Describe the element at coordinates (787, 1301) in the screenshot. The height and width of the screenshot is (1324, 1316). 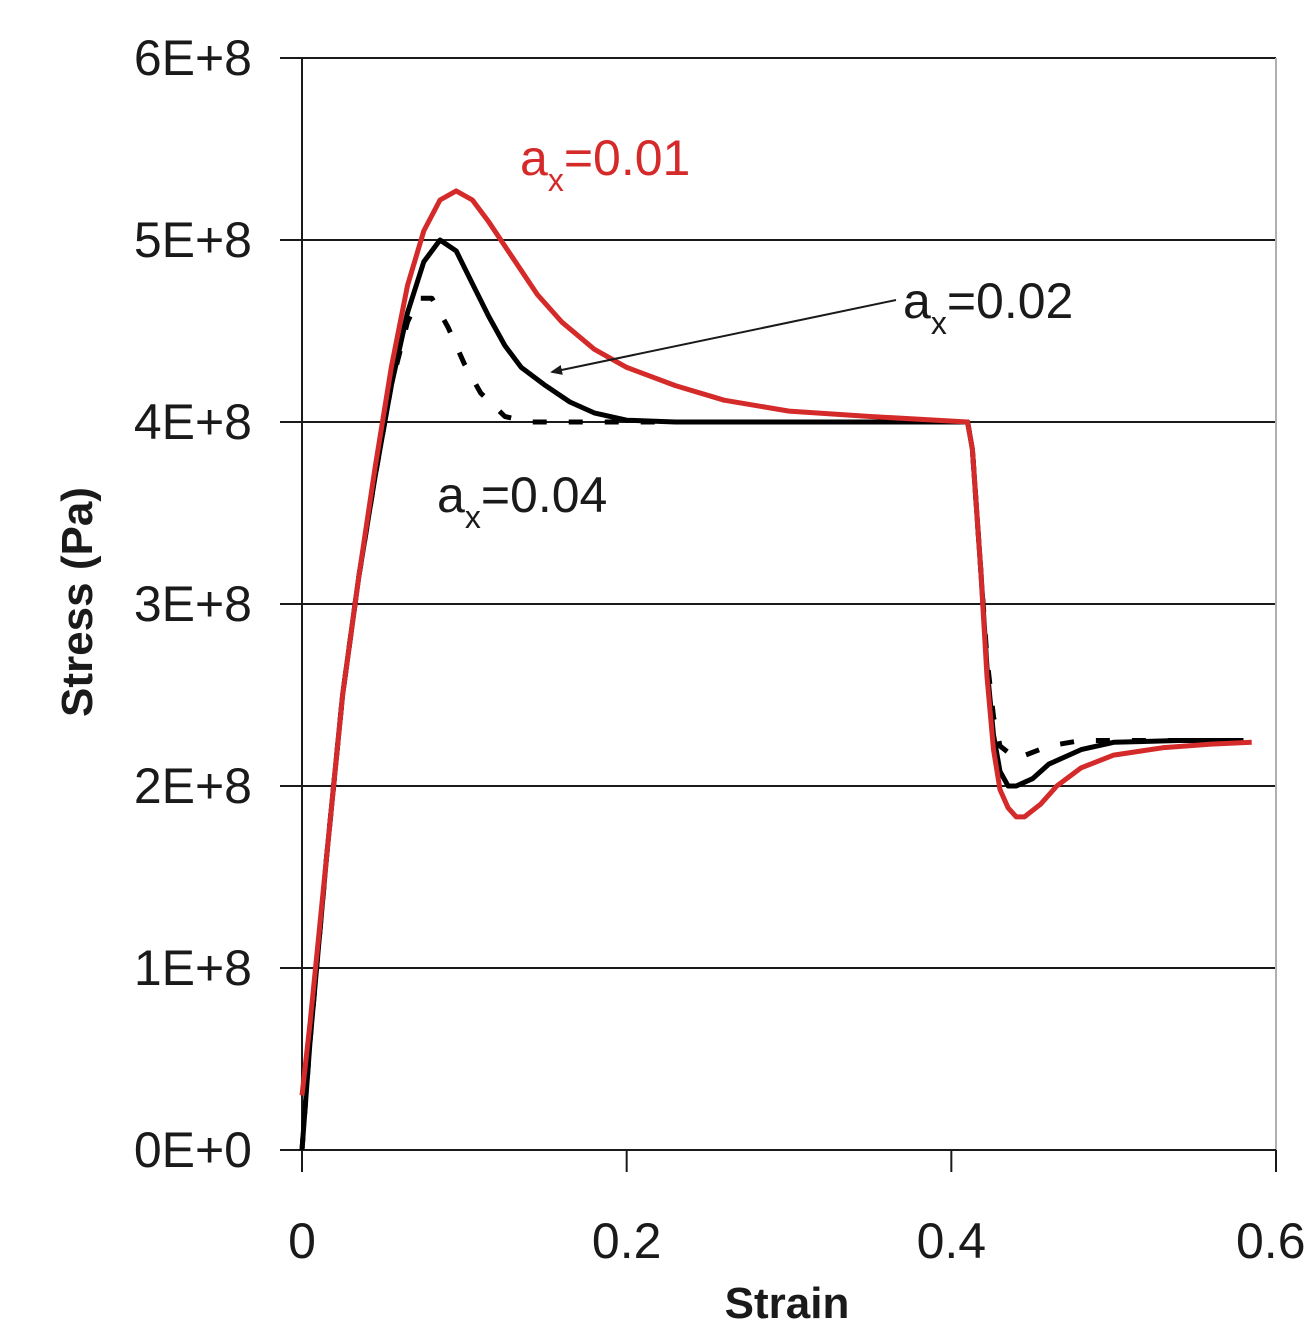
I see `x-axis-title: Strain` at that location.